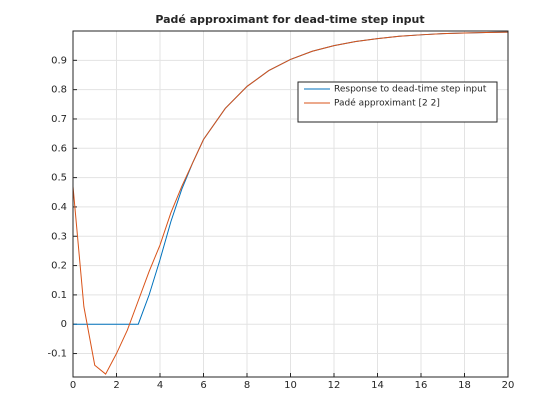  Describe the element at coordinates (421, 385) in the screenshot. I see `x-tick-label: 16` at that location.